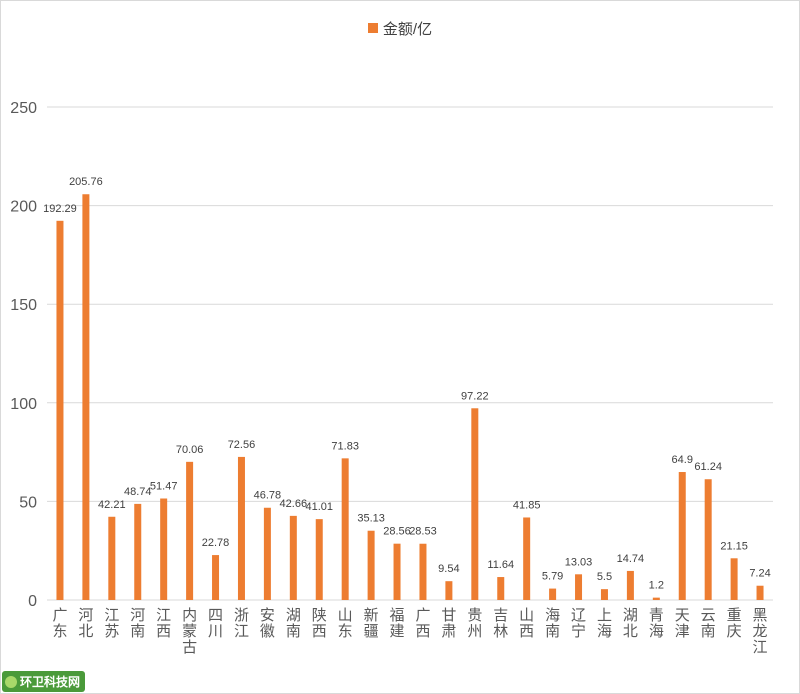 This screenshot has width=800, height=694. Describe the element at coordinates (682, 623) in the screenshot. I see `x-category-label: 天津` at that location.